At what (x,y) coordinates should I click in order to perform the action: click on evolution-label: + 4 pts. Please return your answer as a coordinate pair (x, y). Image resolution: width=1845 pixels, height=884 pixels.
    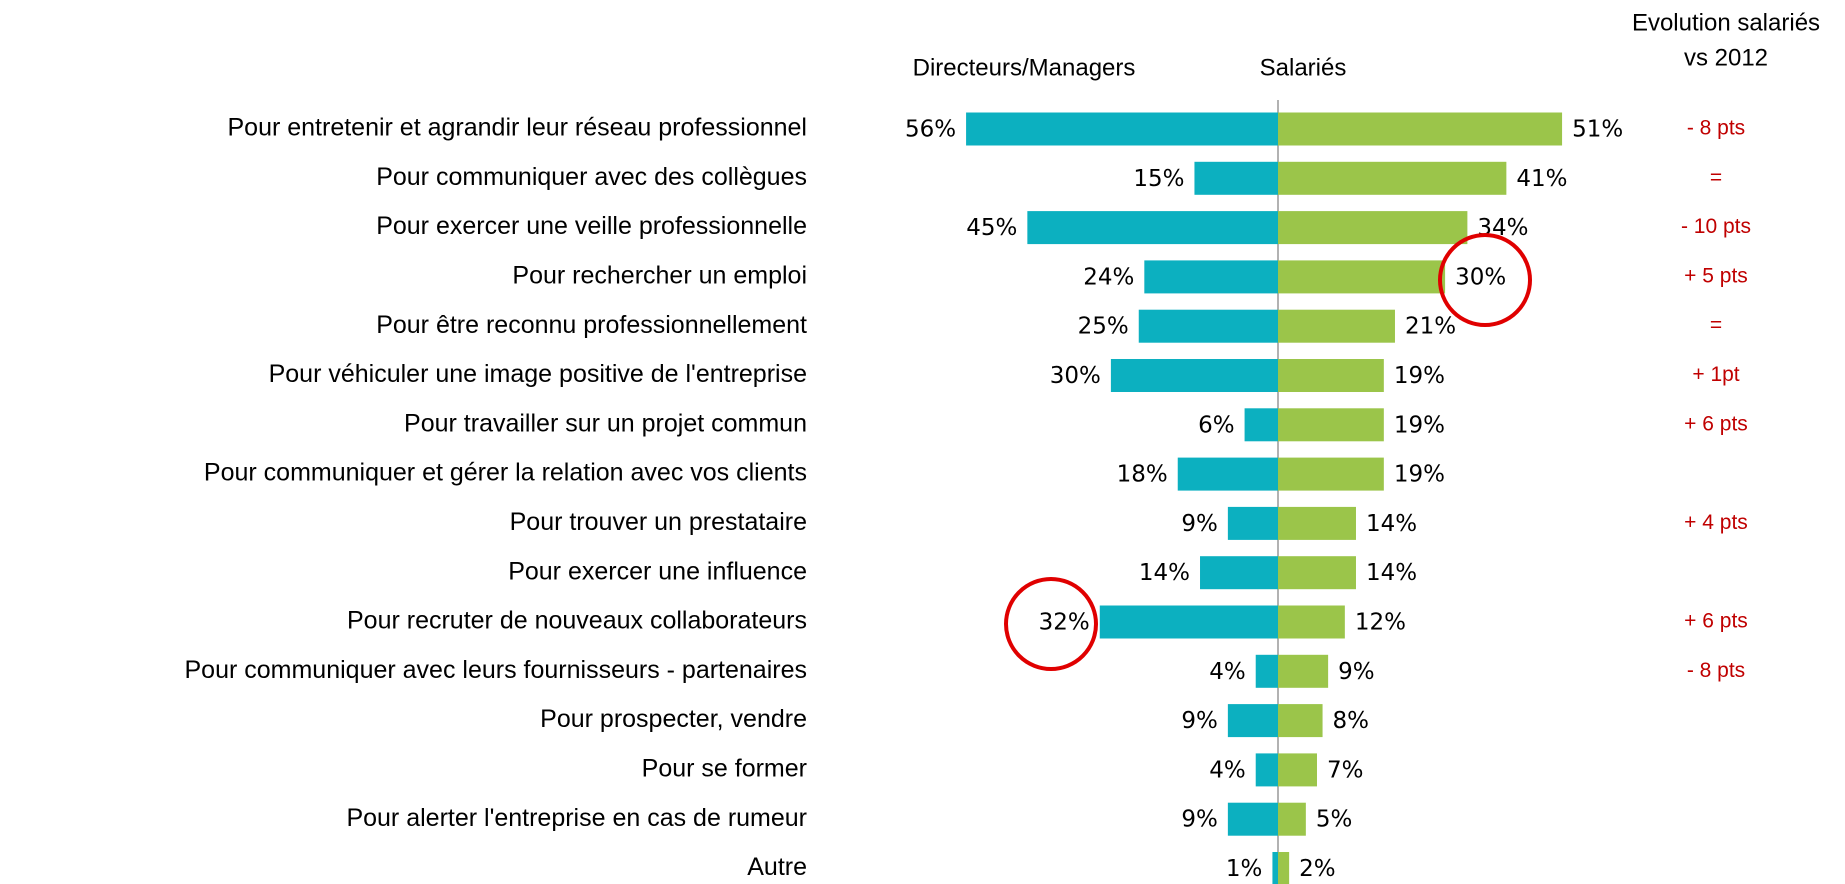
    Looking at the image, I should click on (1716, 522).